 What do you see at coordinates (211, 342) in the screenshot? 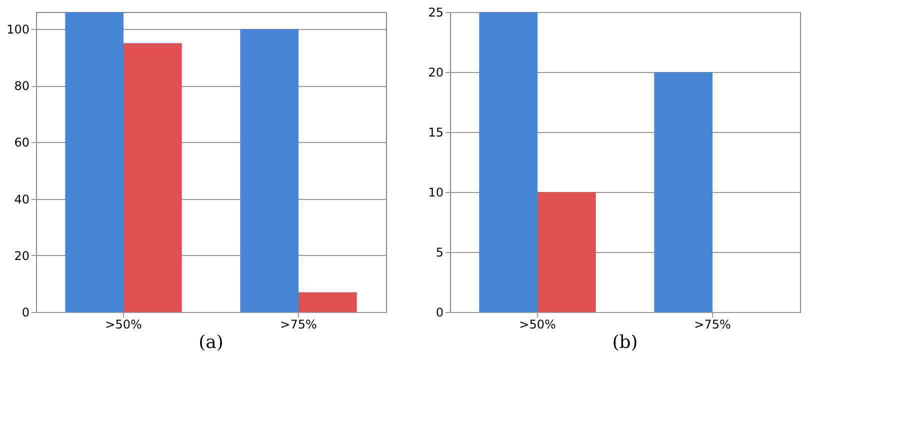
I see `text: (a)` at bounding box center [211, 342].